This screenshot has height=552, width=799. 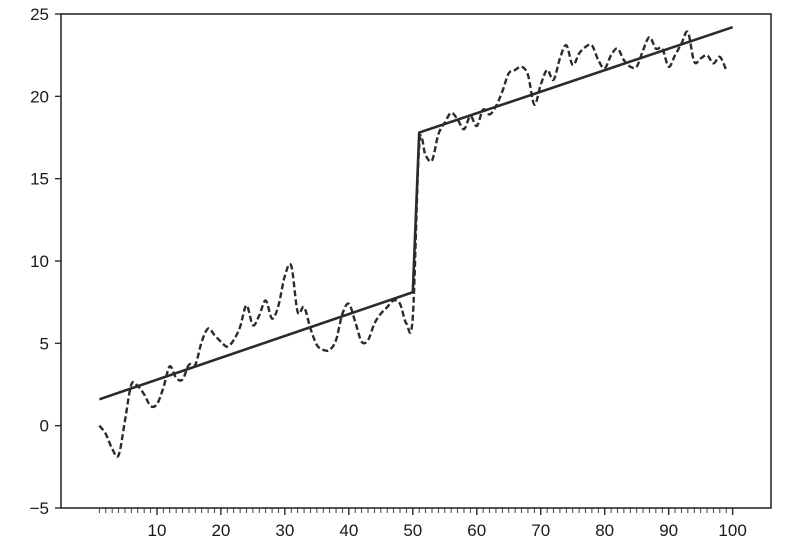 I want to click on x-tick-label: 80, so click(x=604, y=530).